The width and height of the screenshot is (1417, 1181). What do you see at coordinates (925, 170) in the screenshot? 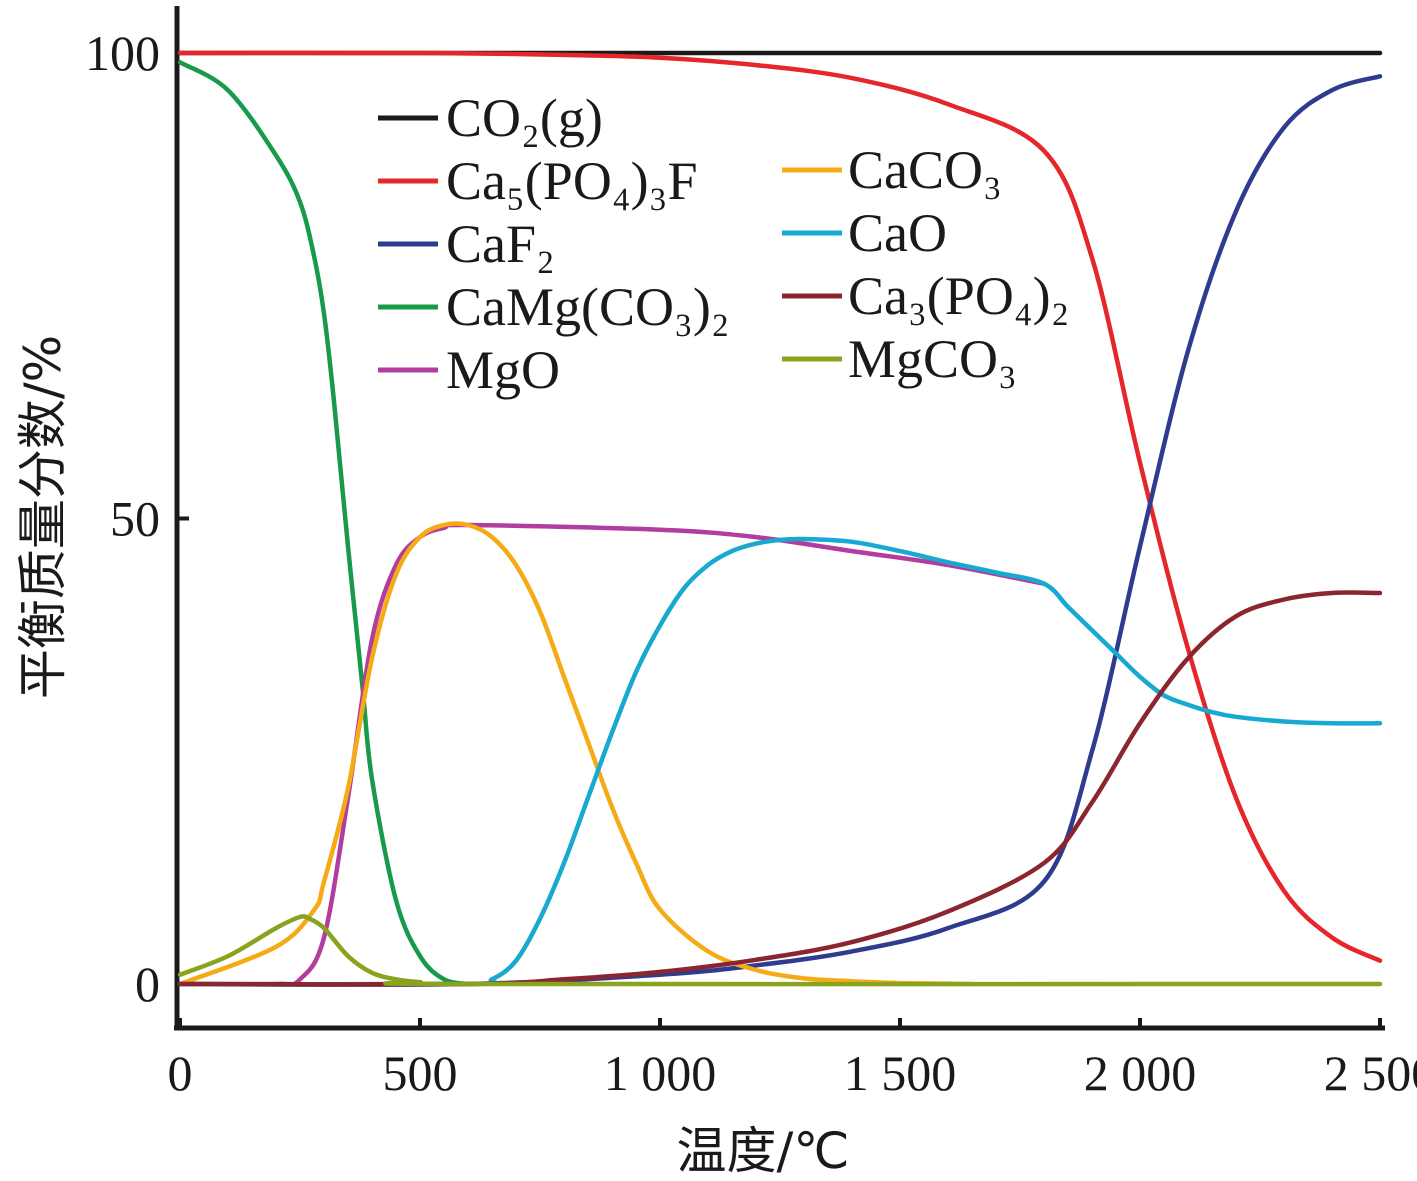
I see `legend-label: CaCO₃` at bounding box center [925, 170].